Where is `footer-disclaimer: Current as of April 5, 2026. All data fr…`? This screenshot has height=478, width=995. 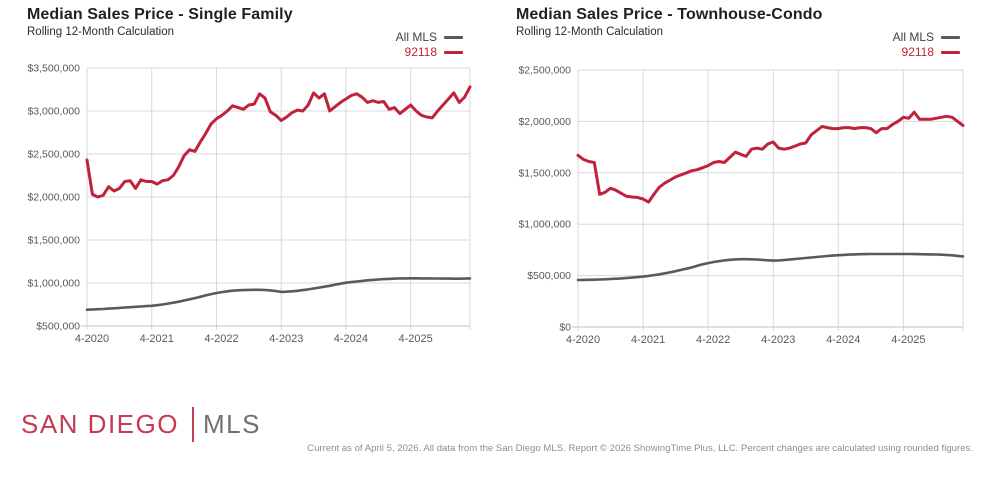
footer-disclaimer: Current as of April 5, 2026. All data fr… is located at coordinates (640, 448).